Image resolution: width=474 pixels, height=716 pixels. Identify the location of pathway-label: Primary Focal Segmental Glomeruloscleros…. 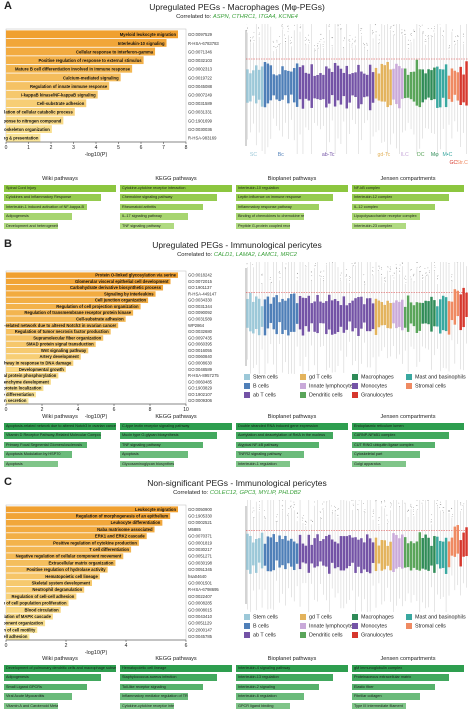
(44, 444).